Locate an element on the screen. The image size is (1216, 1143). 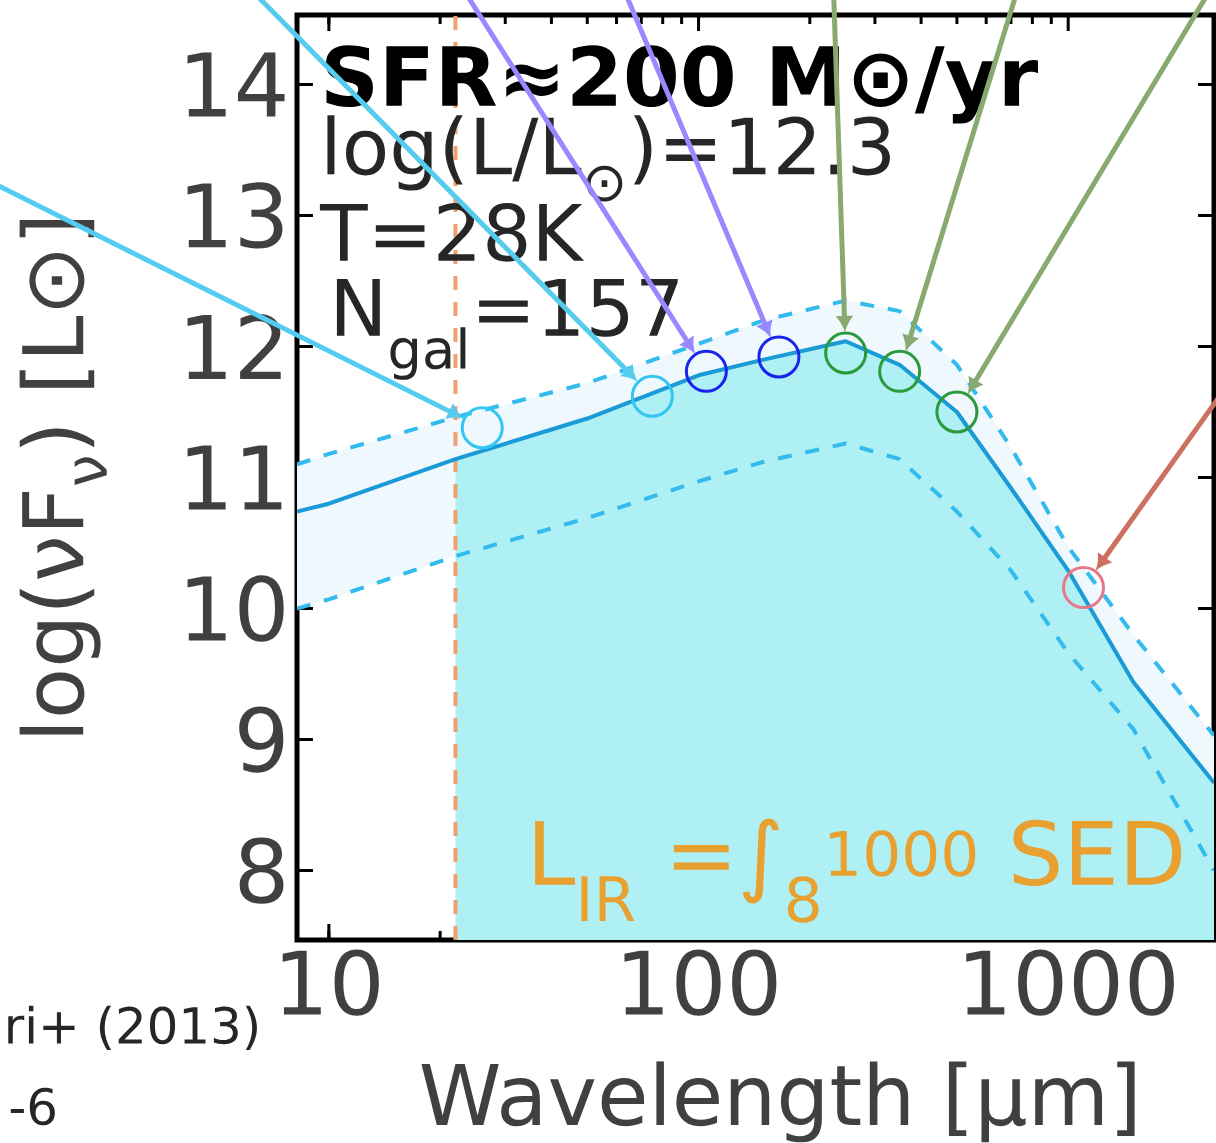
x-tick-label: 10 is located at coordinates (330, 982).